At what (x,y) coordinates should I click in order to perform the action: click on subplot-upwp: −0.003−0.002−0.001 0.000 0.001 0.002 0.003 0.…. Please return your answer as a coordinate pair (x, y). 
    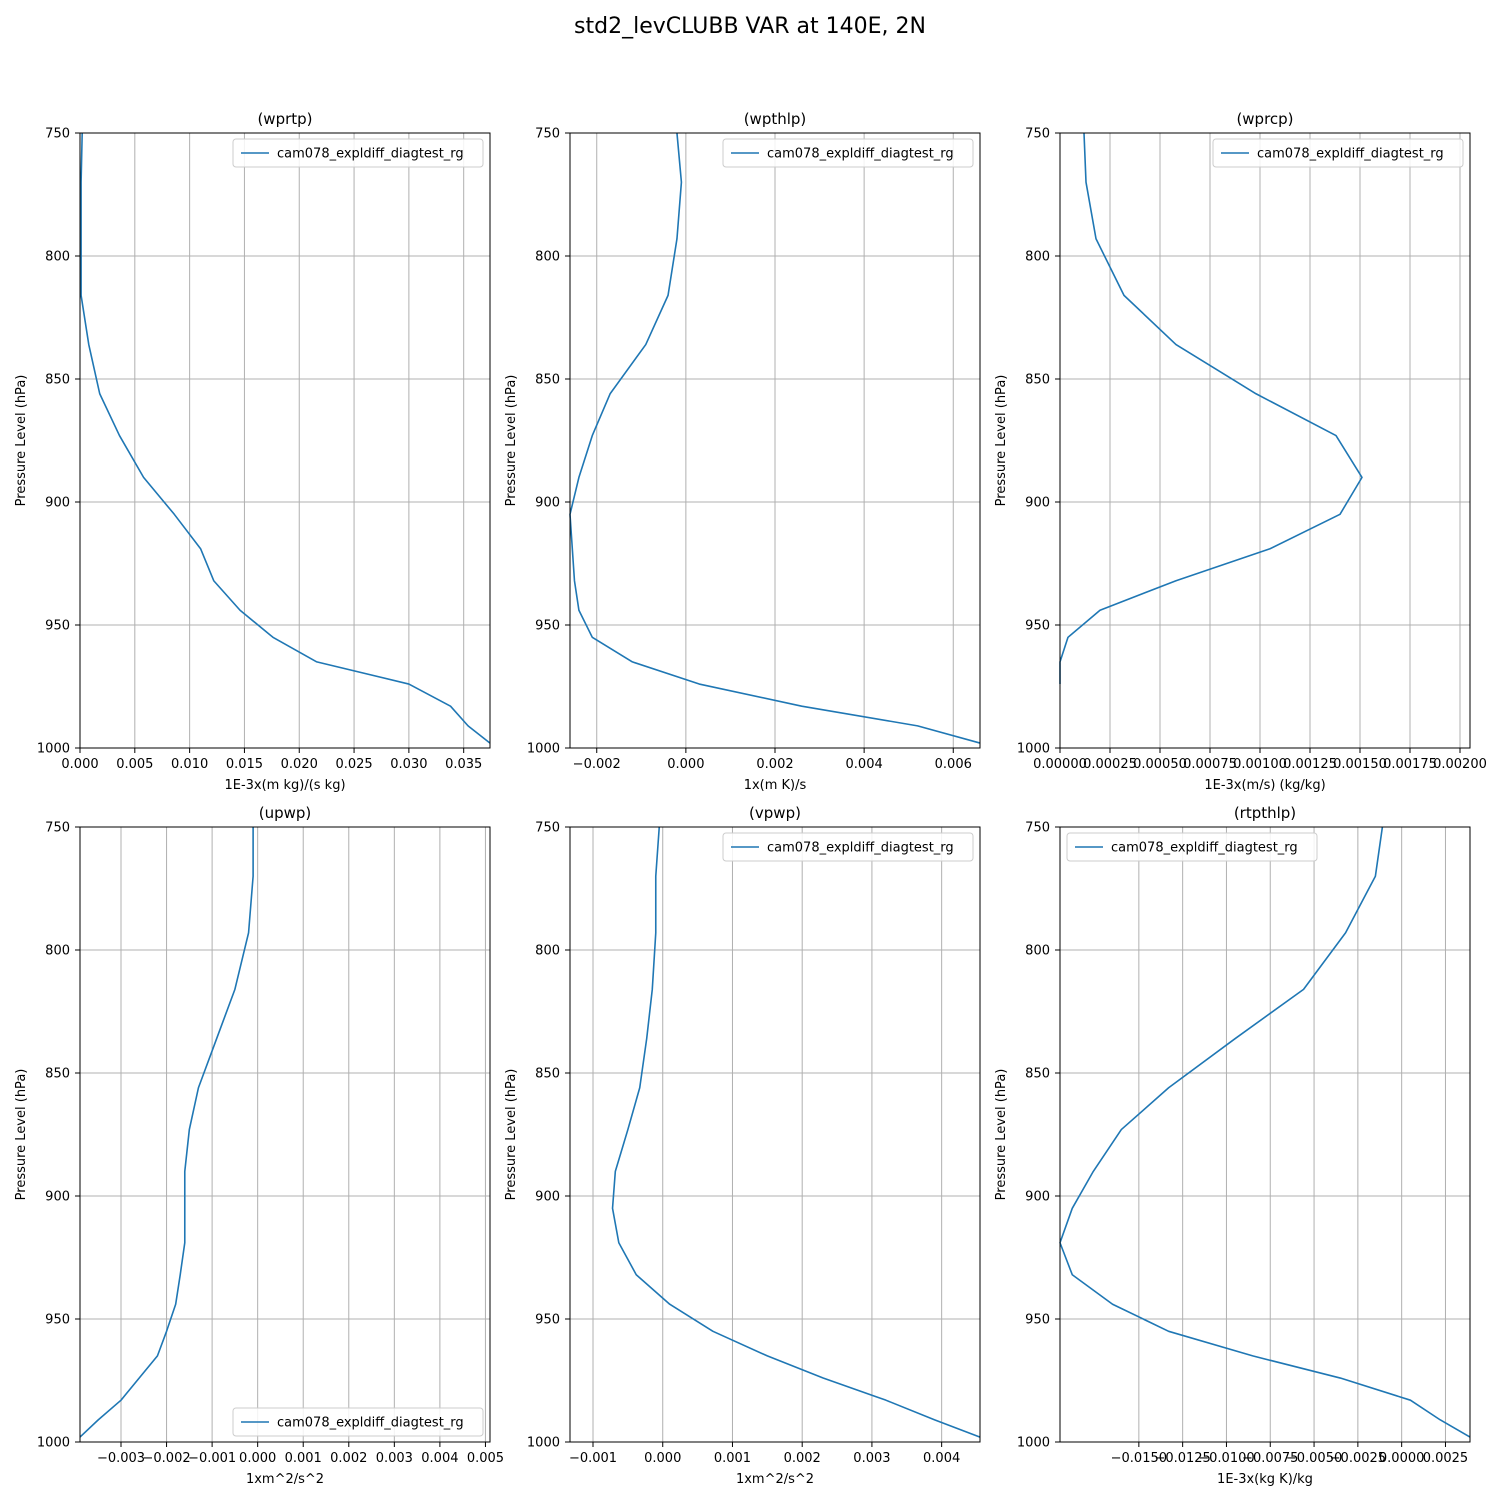
    Looking at the image, I should click on (259, 1145).